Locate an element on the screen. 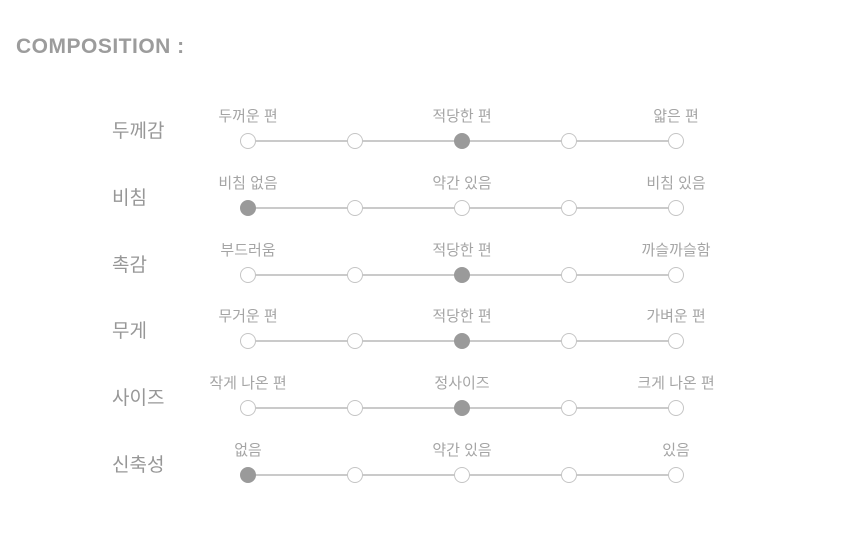 This screenshot has width=865, height=540. scale-label-low: 없음 is located at coordinates (248, 450).